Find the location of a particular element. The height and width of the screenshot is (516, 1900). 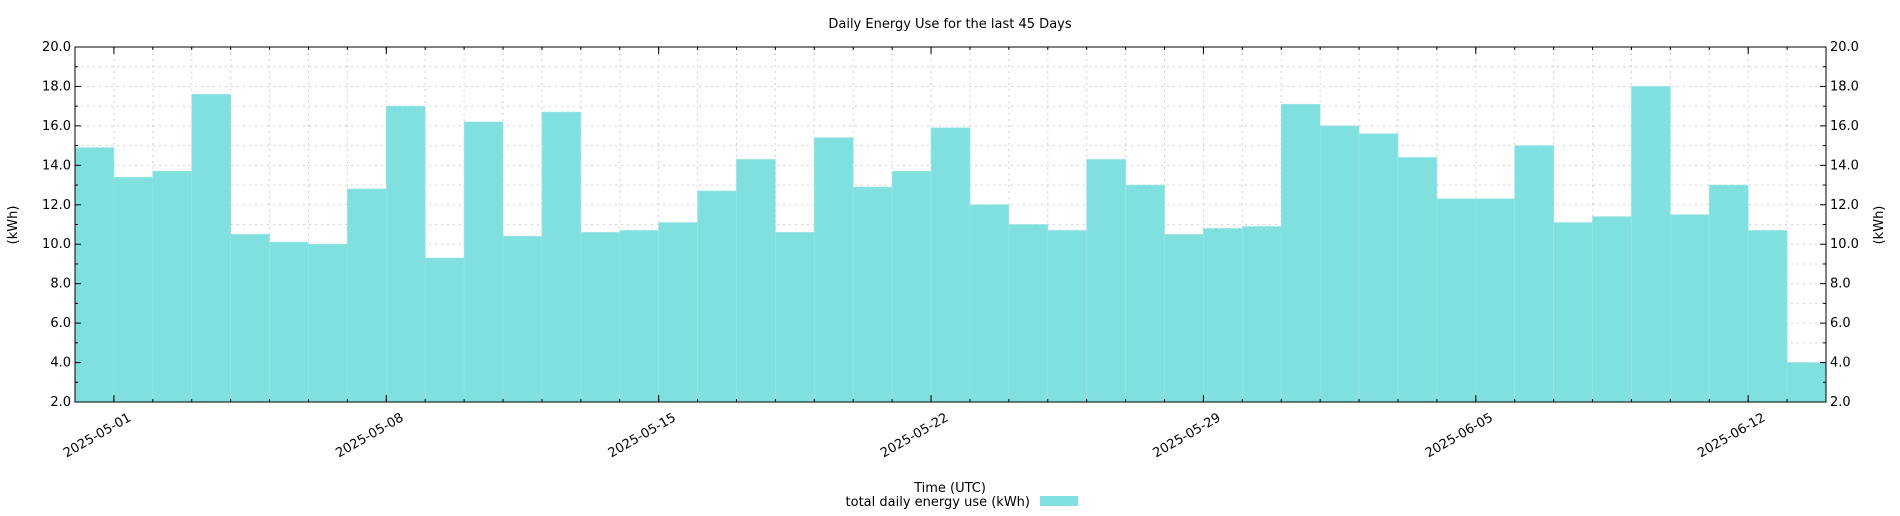

x-axis-label: Time (UTC) is located at coordinates (949, 488).